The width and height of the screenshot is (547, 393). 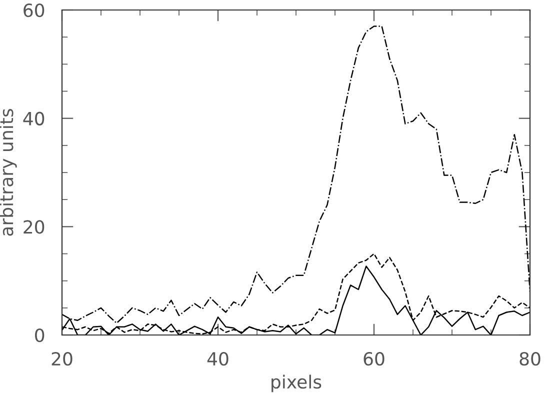 I want to click on x-tick-label: 40, so click(x=217, y=359).